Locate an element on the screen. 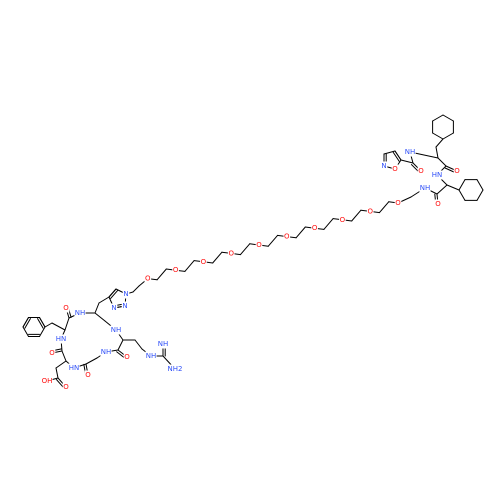 This screenshot has width=500, height=500. atom-label: NH2 is located at coordinates (175, 369).